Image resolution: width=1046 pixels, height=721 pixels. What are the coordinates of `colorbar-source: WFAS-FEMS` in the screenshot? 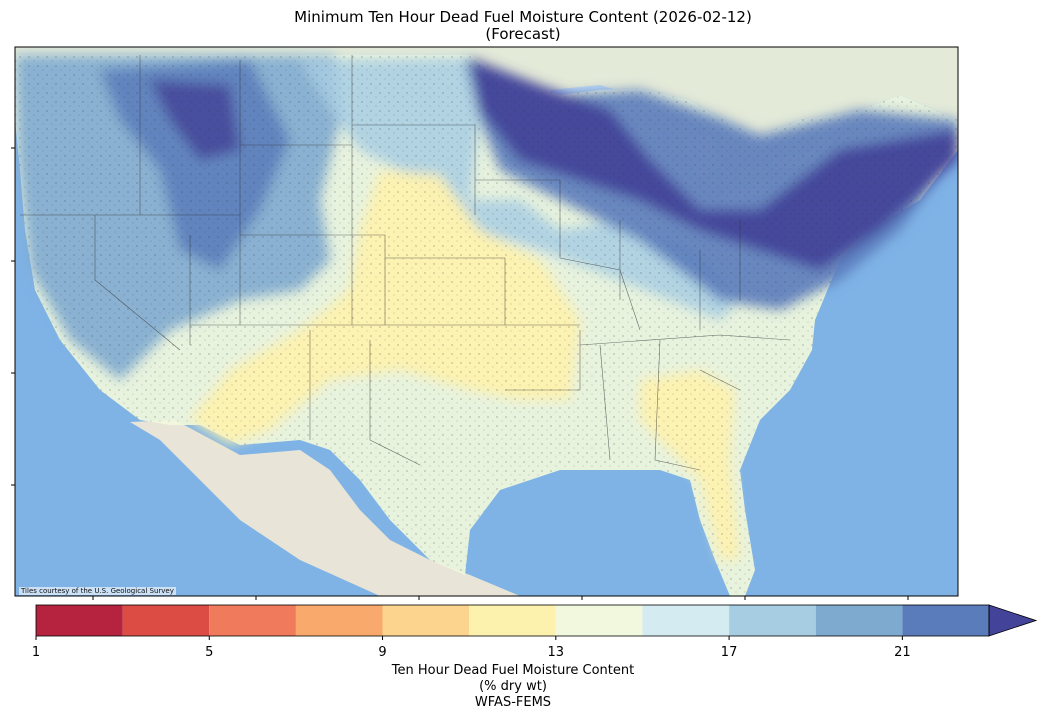 It's located at (513, 702).